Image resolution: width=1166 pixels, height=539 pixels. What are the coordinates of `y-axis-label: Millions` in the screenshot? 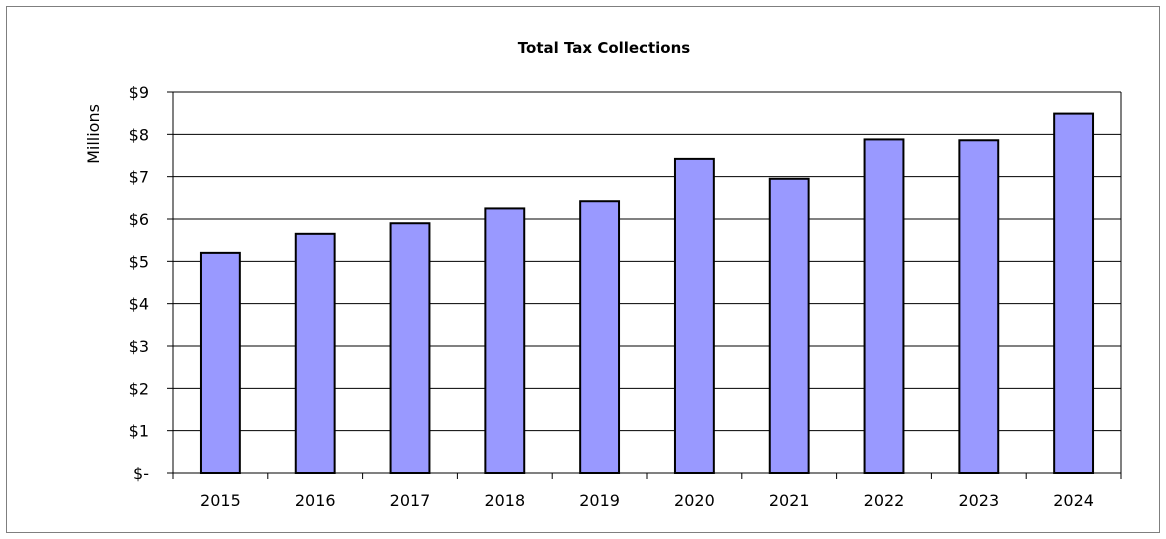 It's located at (93, 134).